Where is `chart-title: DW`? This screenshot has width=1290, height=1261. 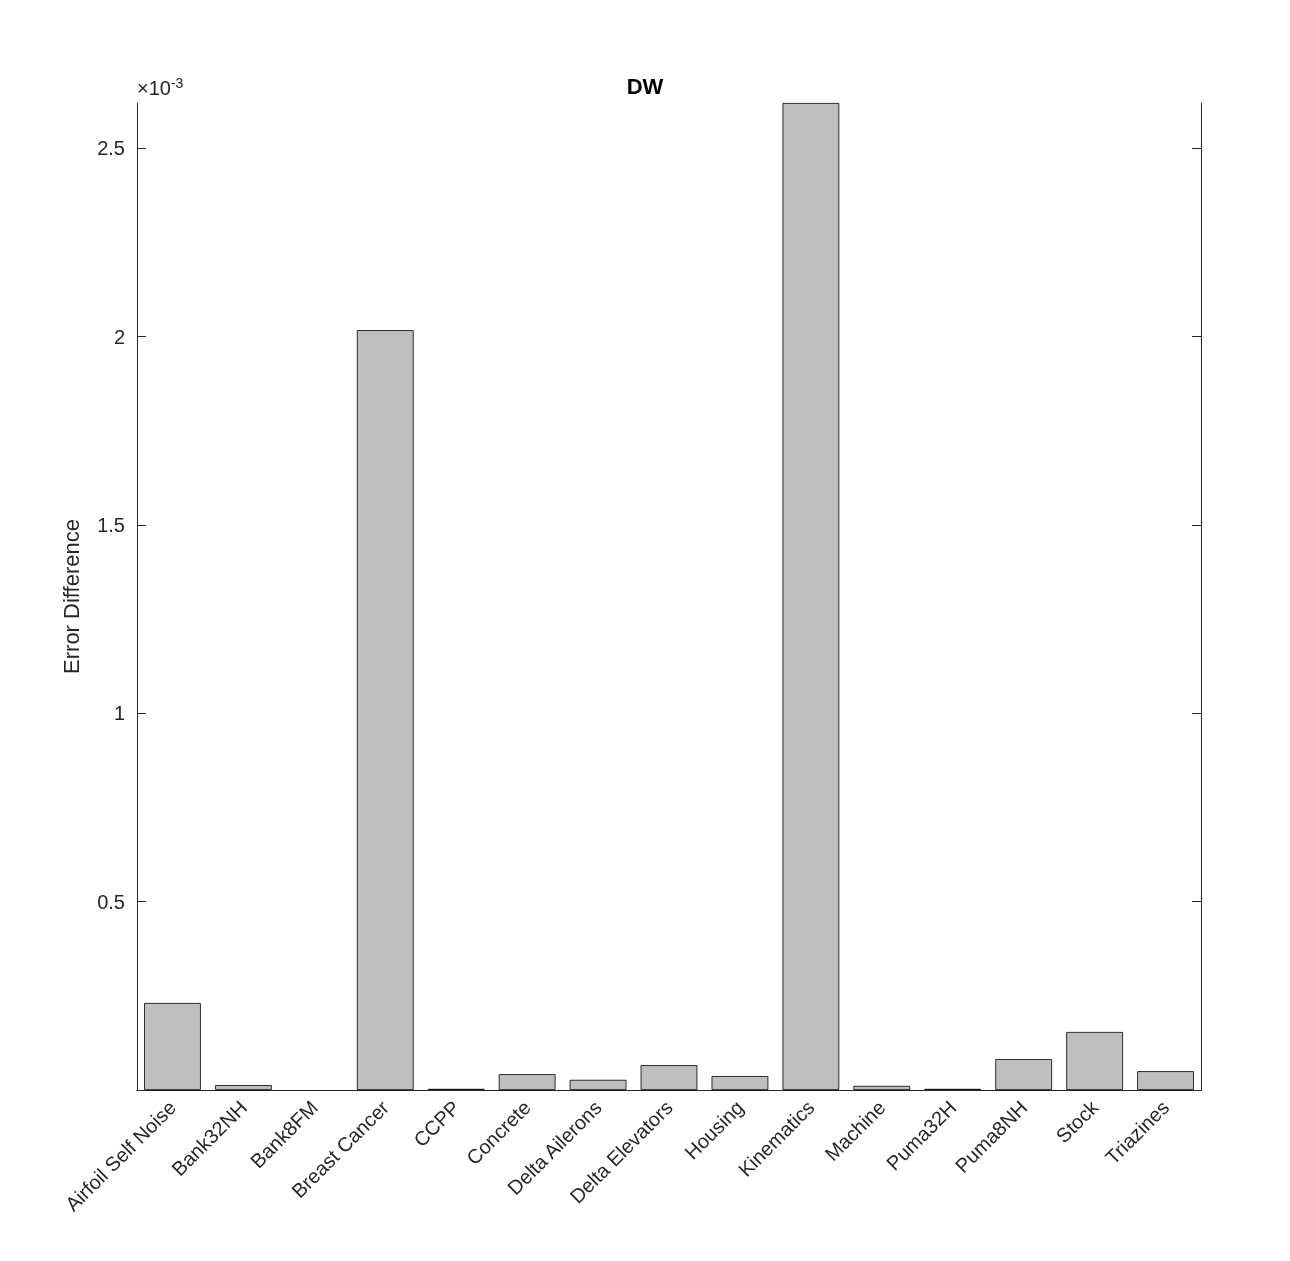
chart-title: DW is located at coordinates (645, 86).